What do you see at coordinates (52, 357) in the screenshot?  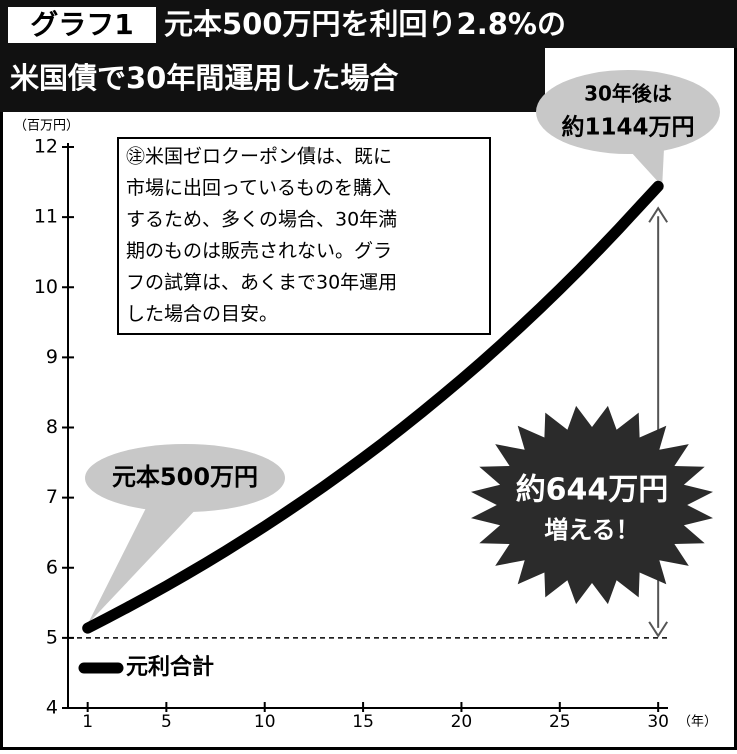 I see `y-tick-label: 9` at bounding box center [52, 357].